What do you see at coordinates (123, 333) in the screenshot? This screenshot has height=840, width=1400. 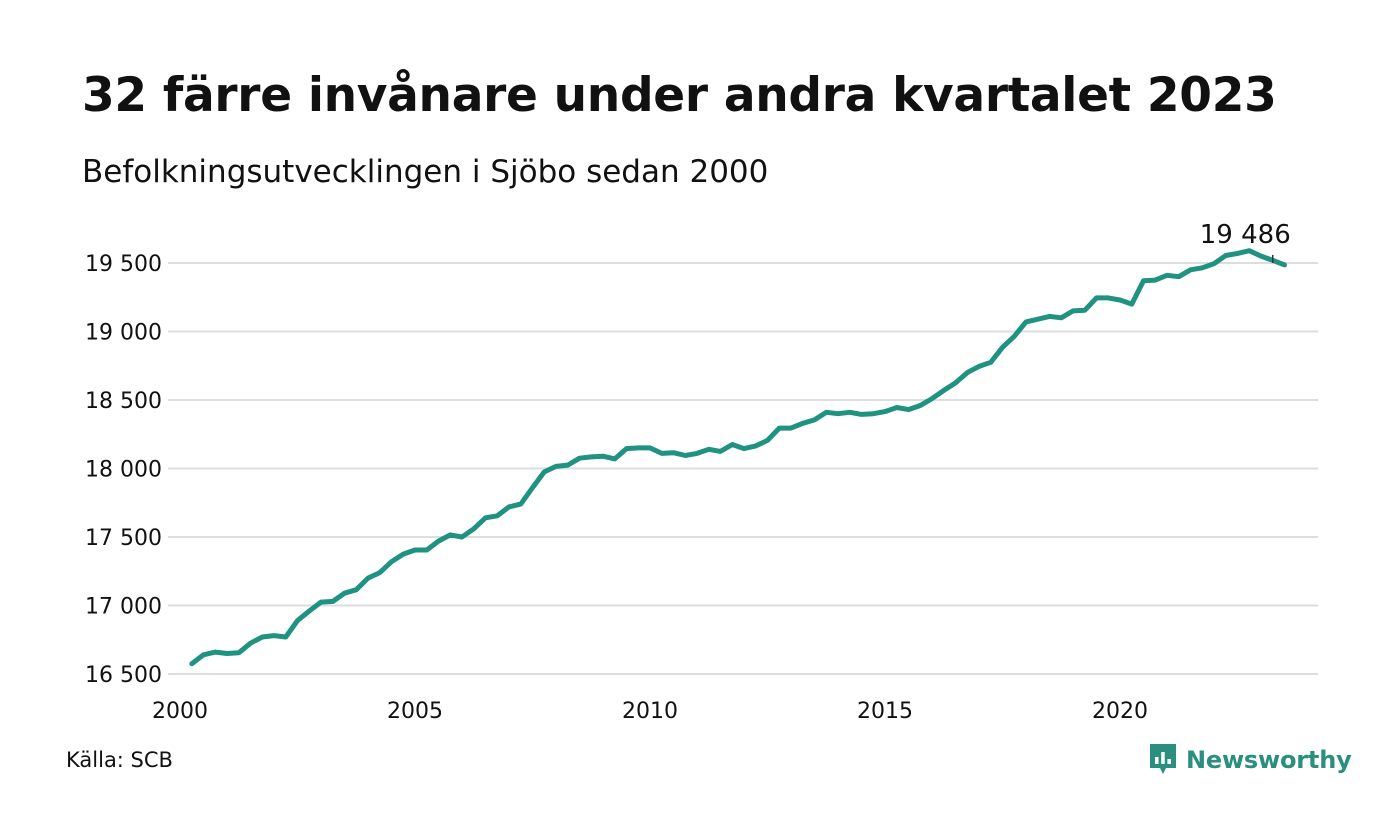 I see `y-tick-label: 19 000` at bounding box center [123, 333].